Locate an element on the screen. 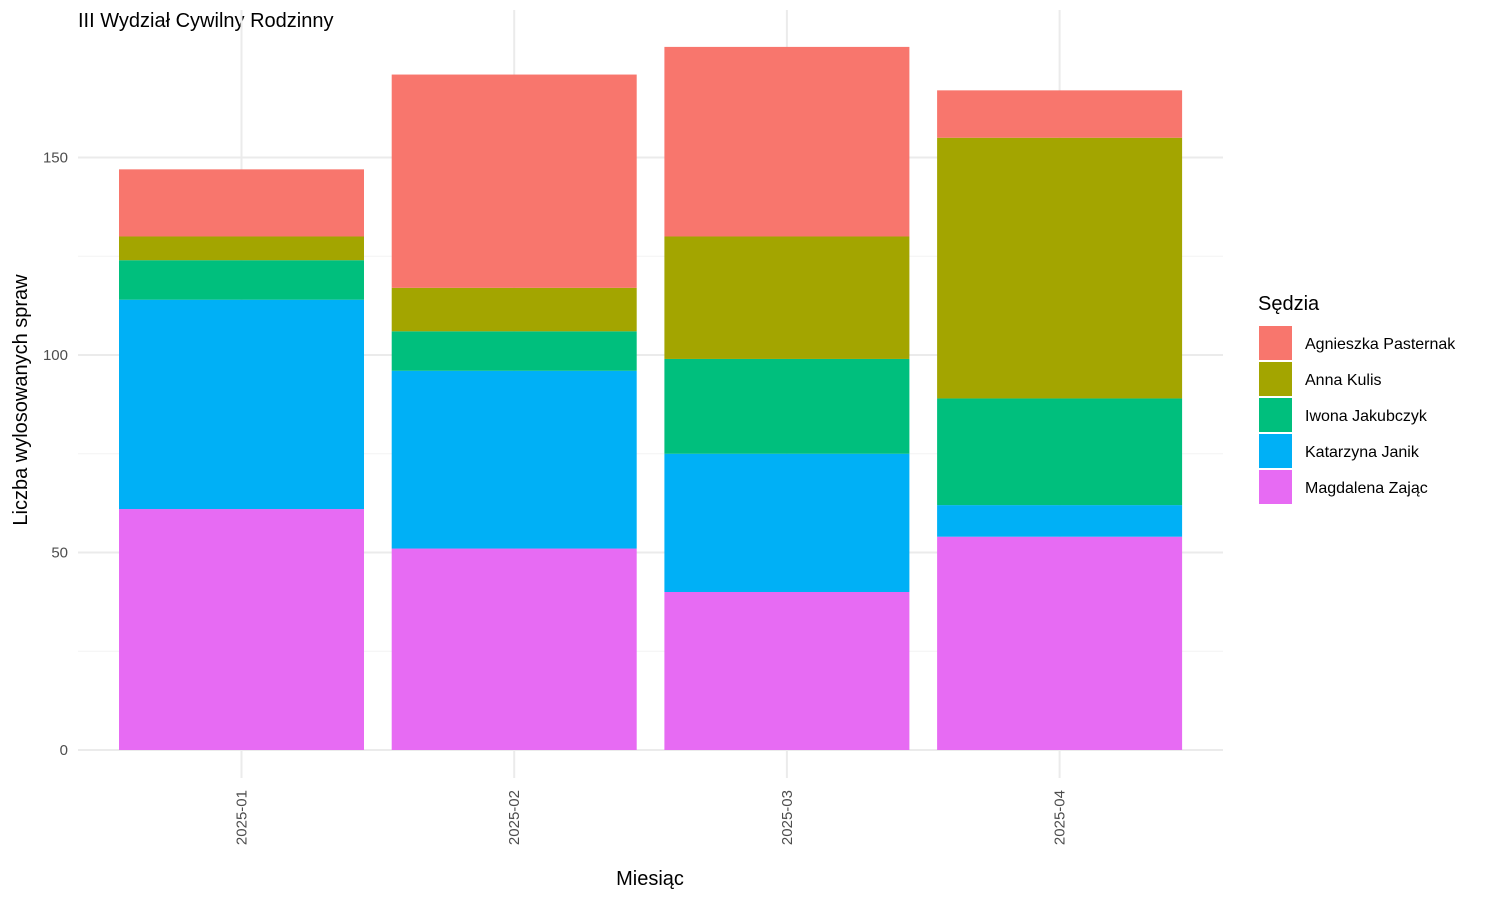  y-axis-ticks: 0 50 100 150 is located at coordinates (55, 455).